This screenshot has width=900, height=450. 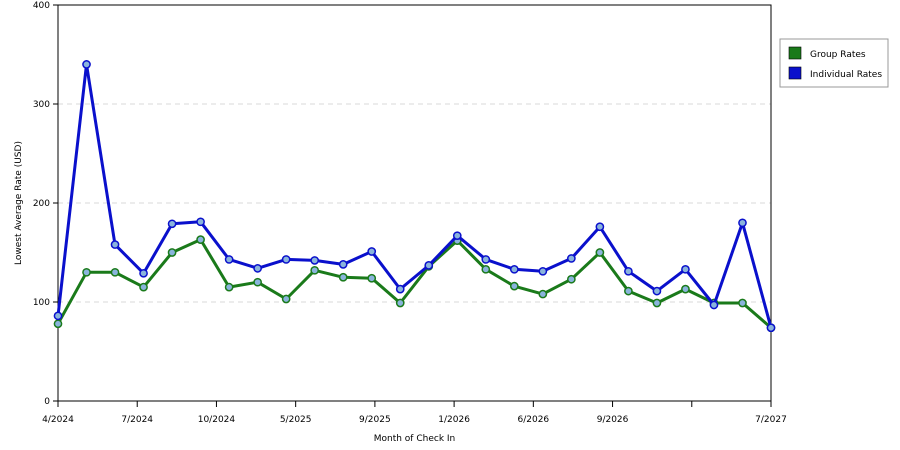 I want to click on x-tick-label: 4/2024, so click(x=58, y=420).